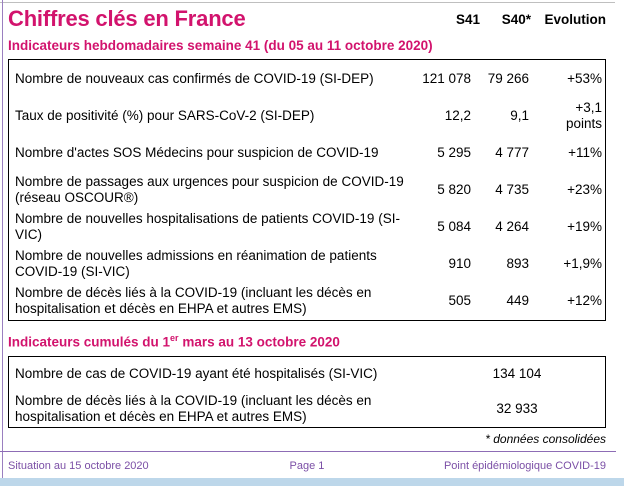 The width and height of the screenshot is (624, 486). What do you see at coordinates (259, 342) in the screenshot?
I see `cumulative-heading-suffix: mars au 13 octobre 2020` at bounding box center [259, 342].